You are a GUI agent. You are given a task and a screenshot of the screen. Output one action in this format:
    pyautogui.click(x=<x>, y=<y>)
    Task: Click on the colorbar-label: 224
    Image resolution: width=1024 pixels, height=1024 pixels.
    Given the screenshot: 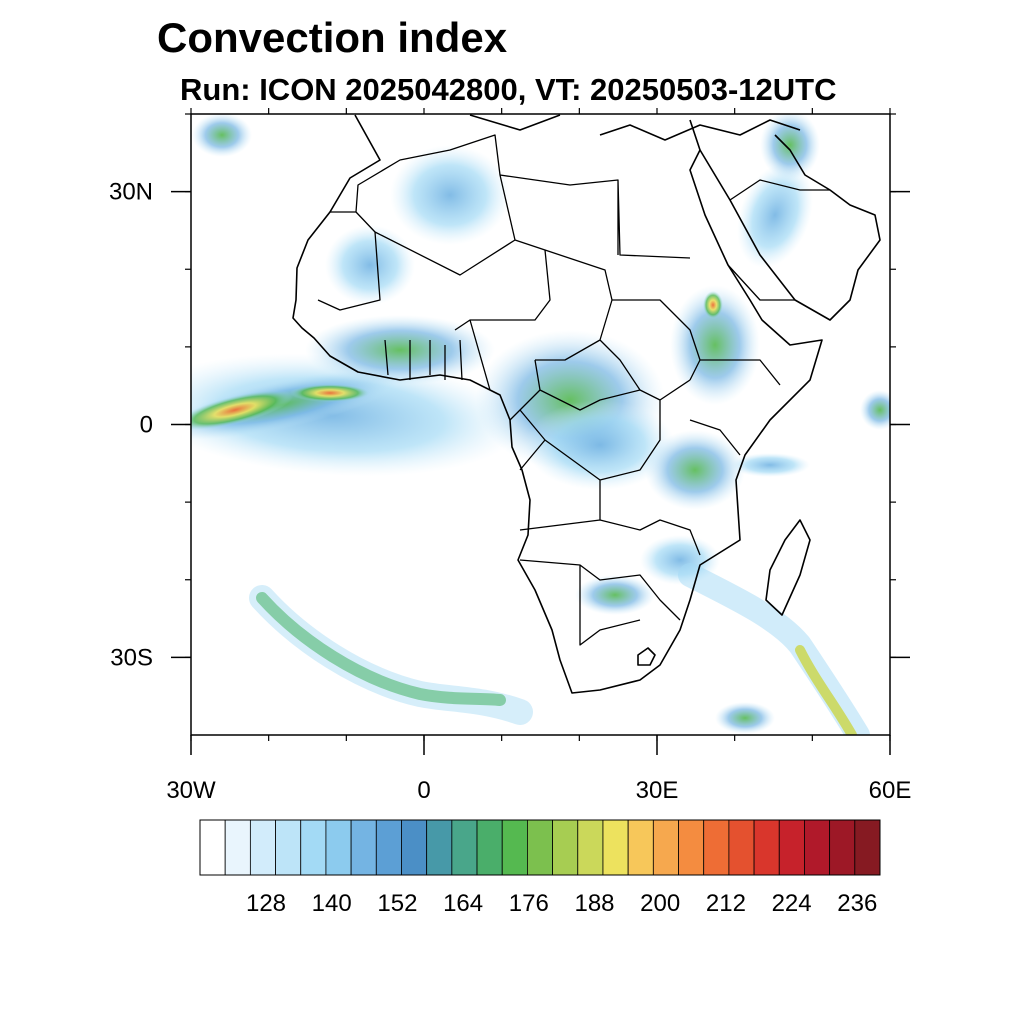 What is the action you would take?
    pyautogui.click(x=792, y=903)
    